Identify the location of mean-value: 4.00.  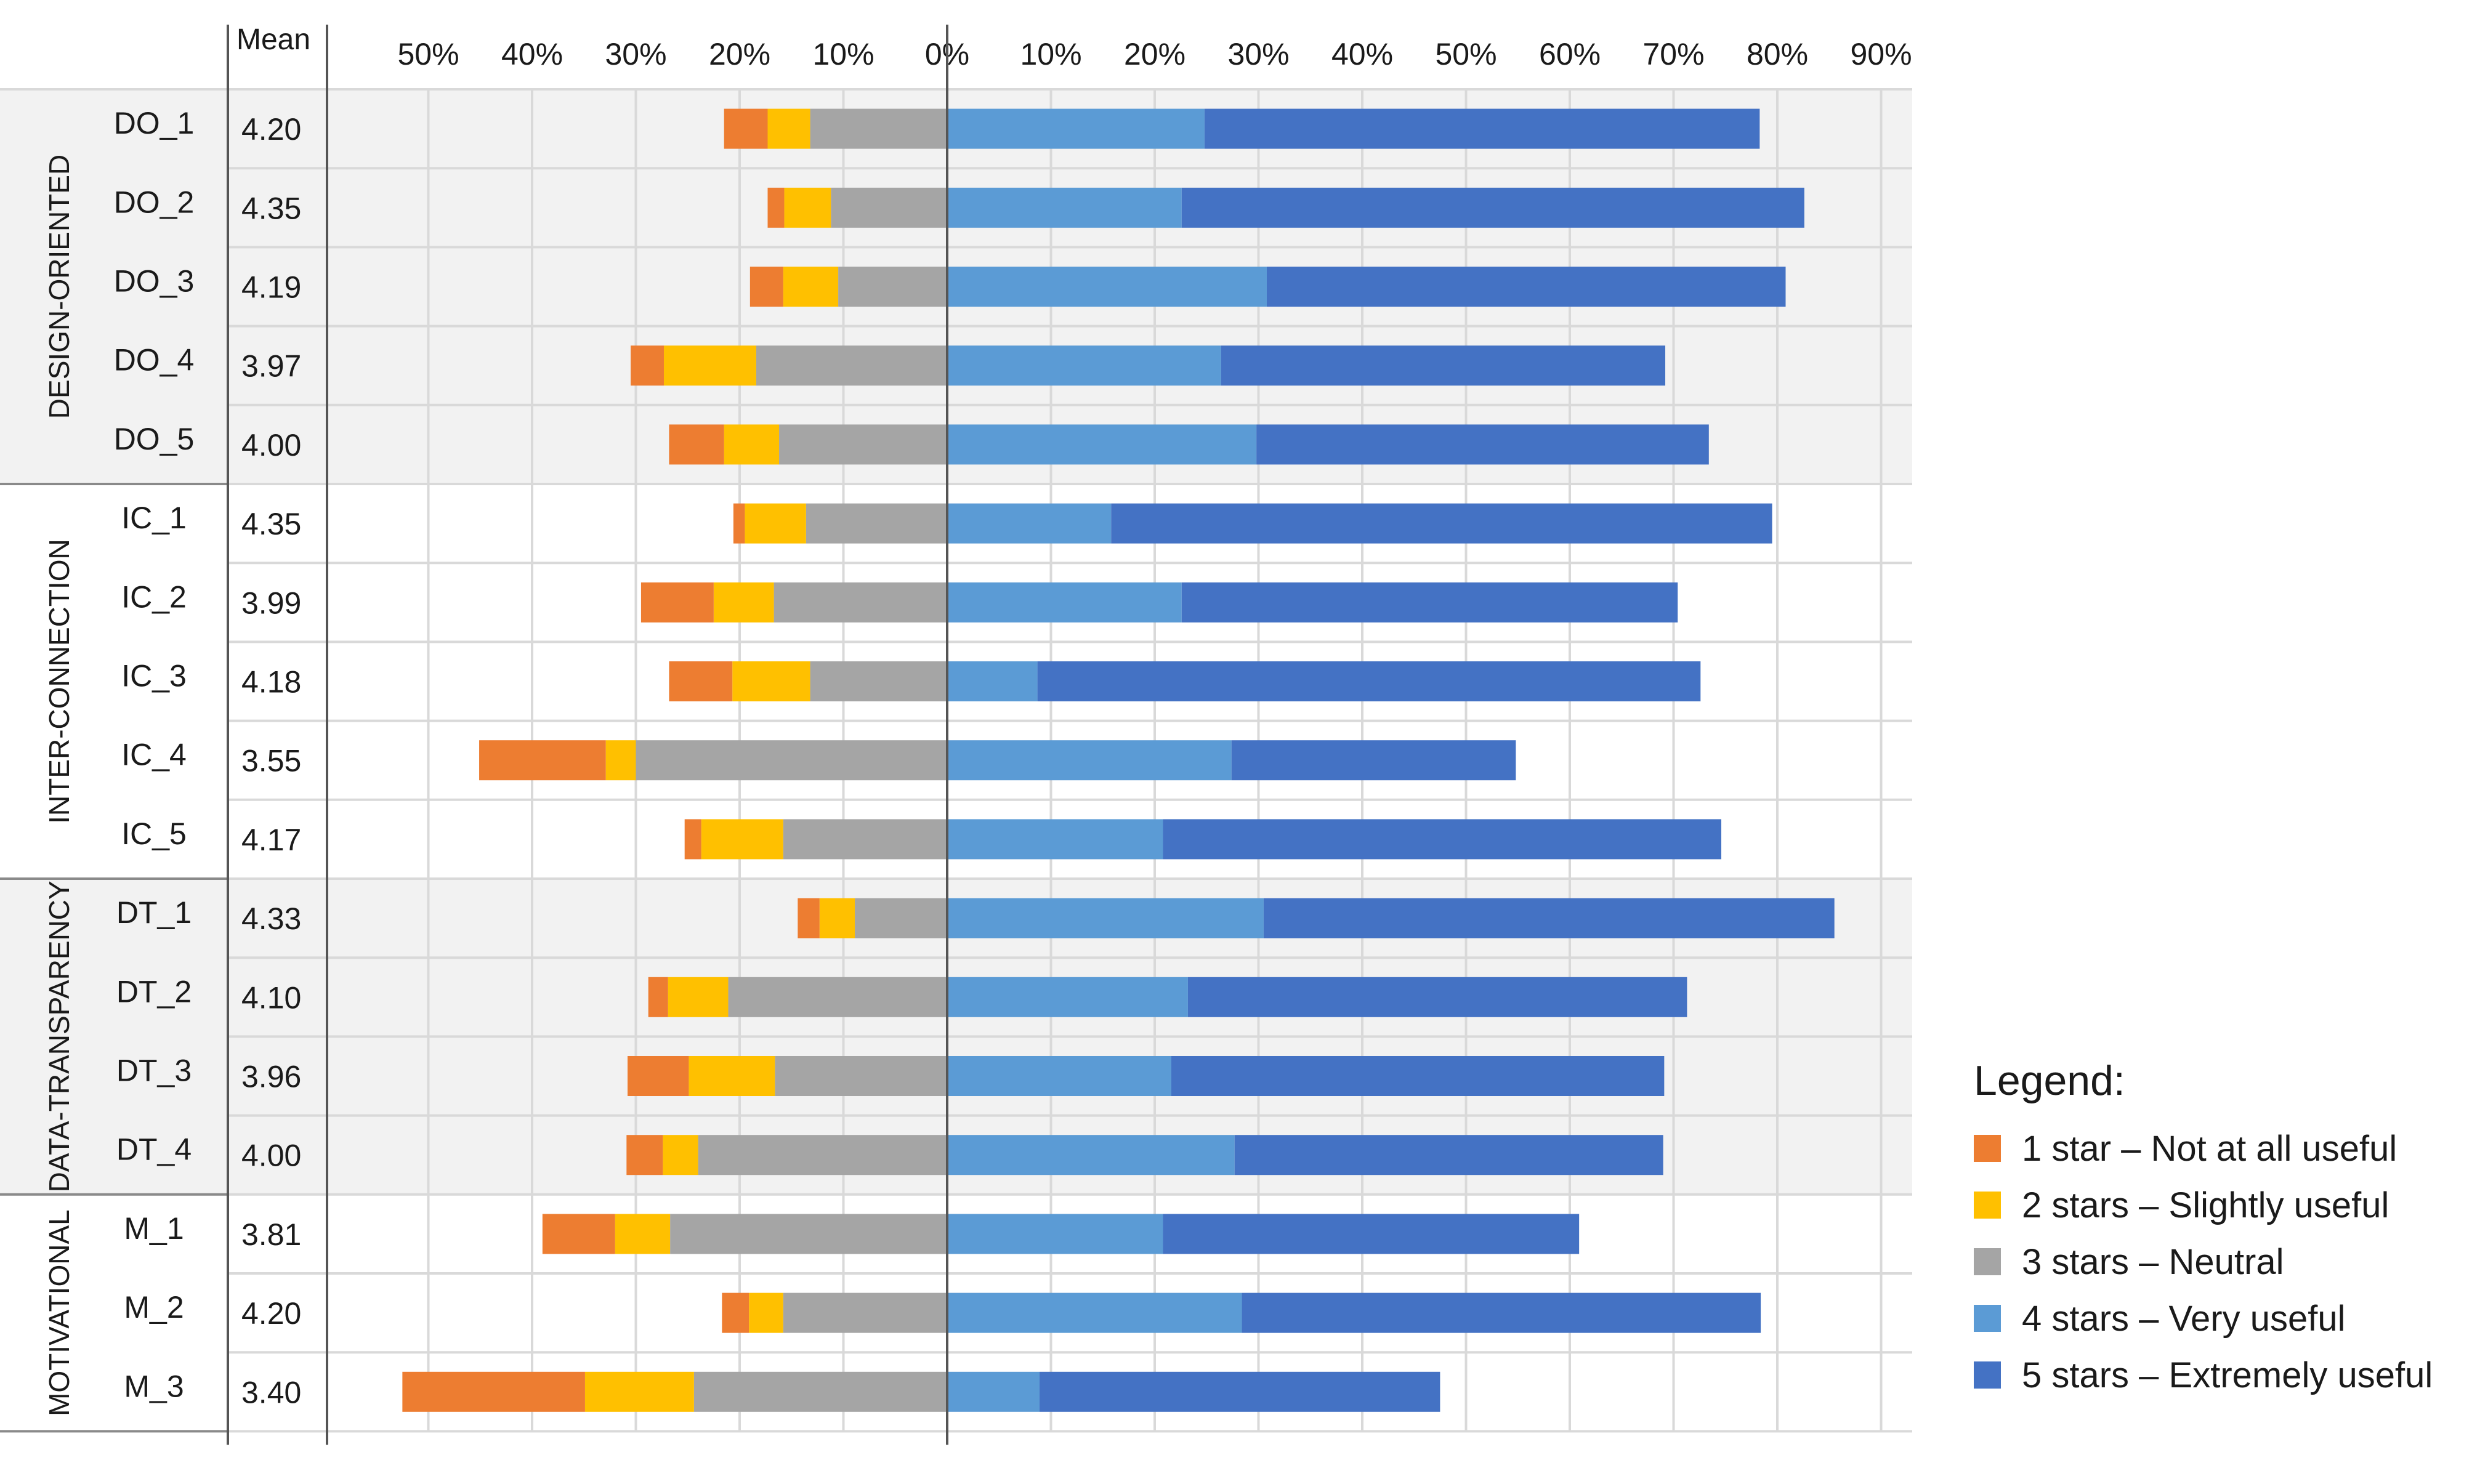
(271, 1156).